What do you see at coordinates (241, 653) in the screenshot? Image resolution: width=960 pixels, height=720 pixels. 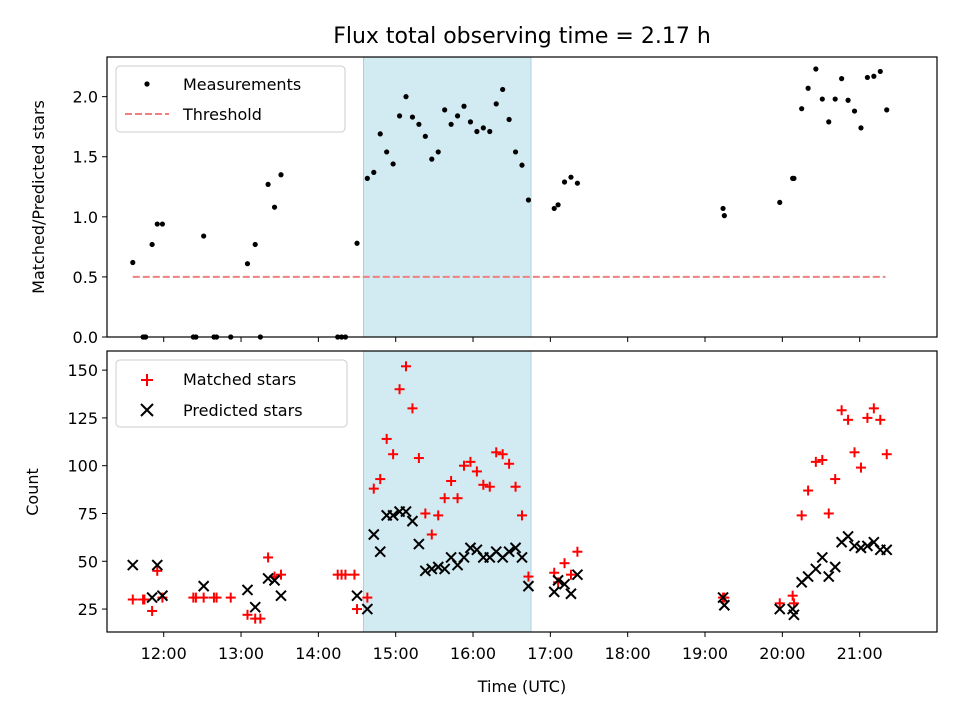 I see `x-tick-label: 13:00` at bounding box center [241, 653].